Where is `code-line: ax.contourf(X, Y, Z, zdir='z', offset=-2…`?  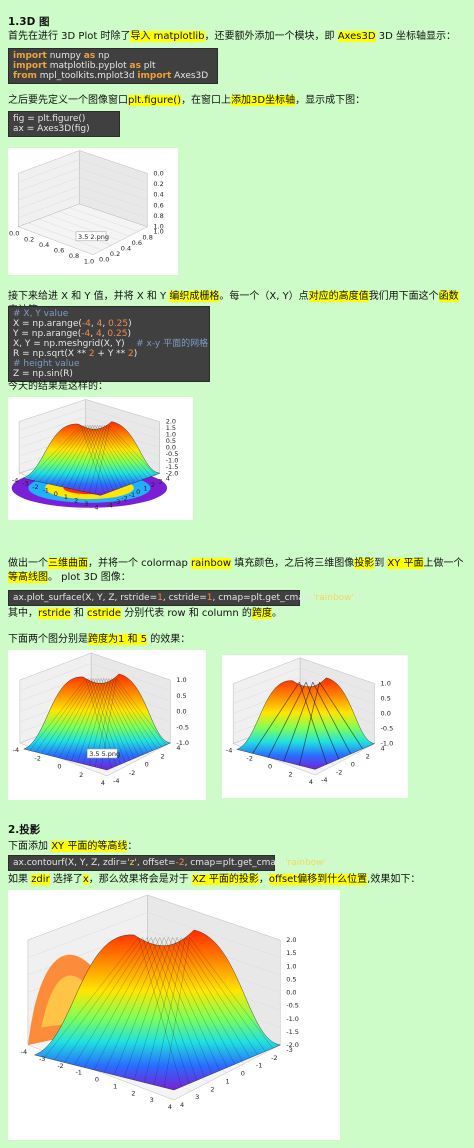 code-line: ax.contourf(X, Y, Z, zdir='z', offset=-2… is located at coordinates (173, 863).